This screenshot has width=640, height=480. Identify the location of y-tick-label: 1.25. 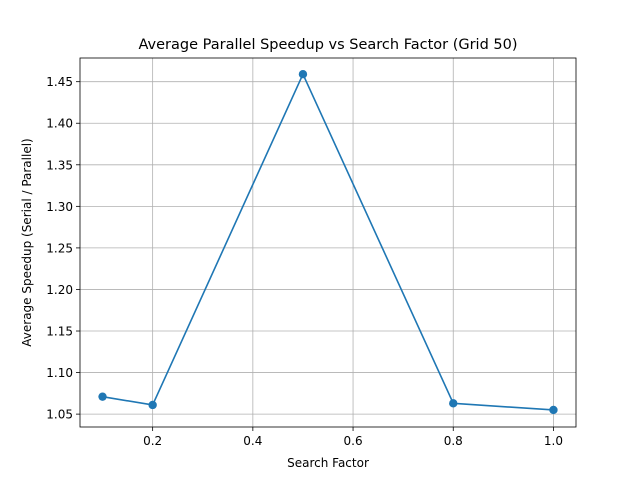
(59, 248).